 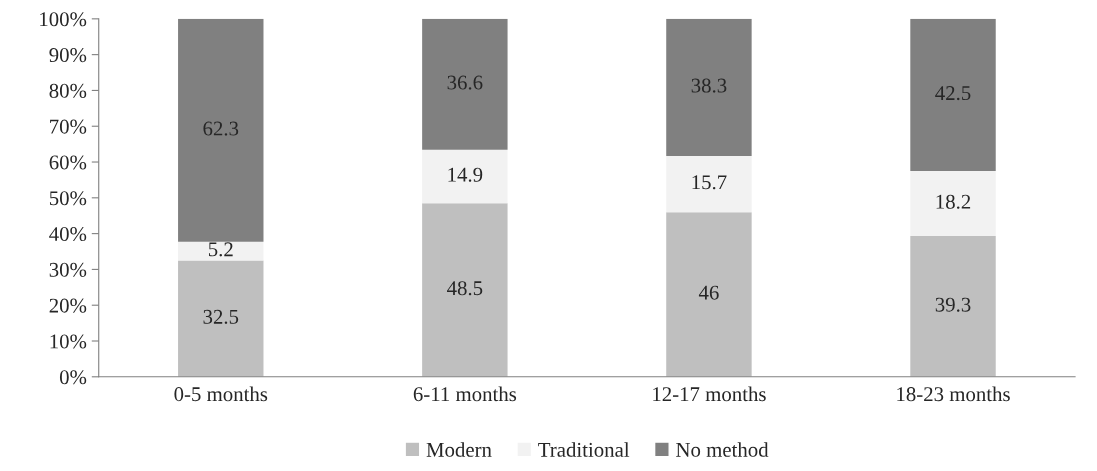 I want to click on data-label: 48.5, so click(x=465, y=288).